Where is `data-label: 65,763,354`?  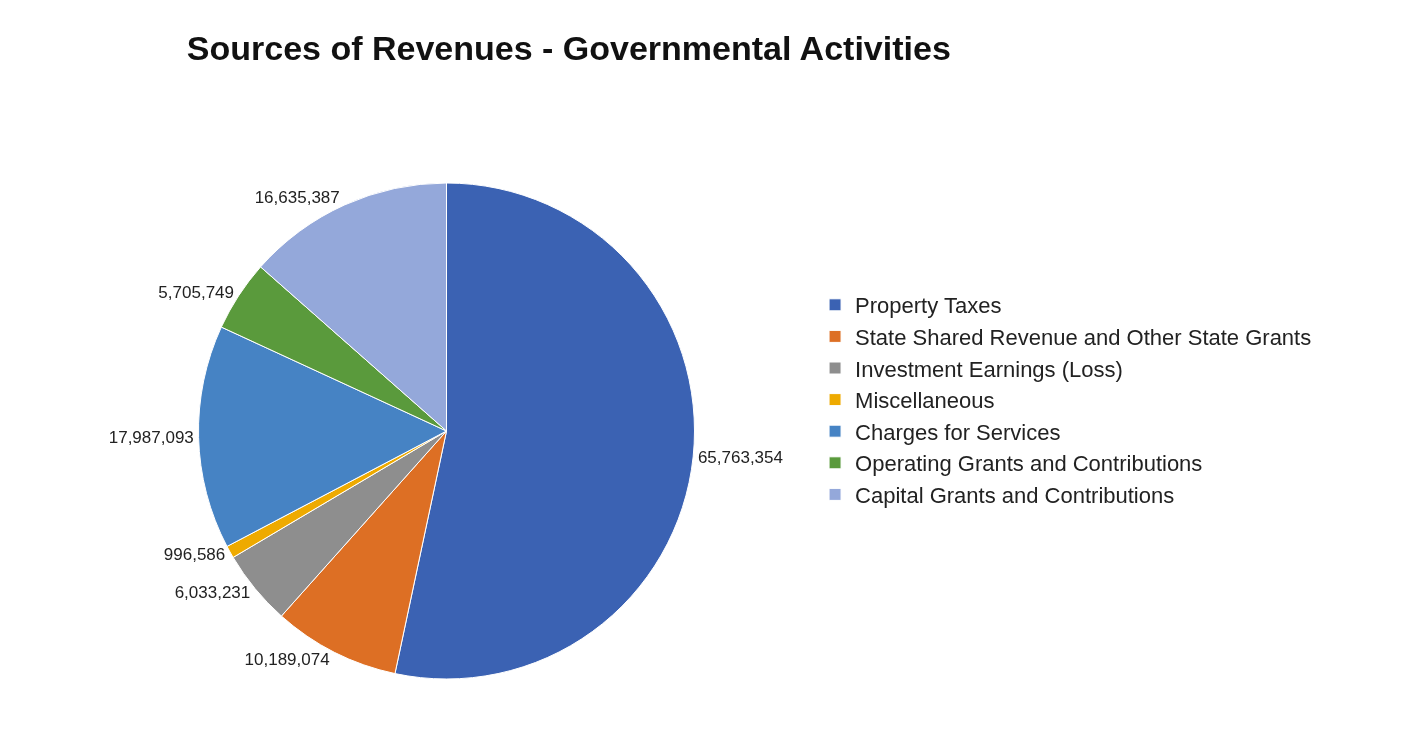 data-label: 65,763,354 is located at coordinates (740, 457).